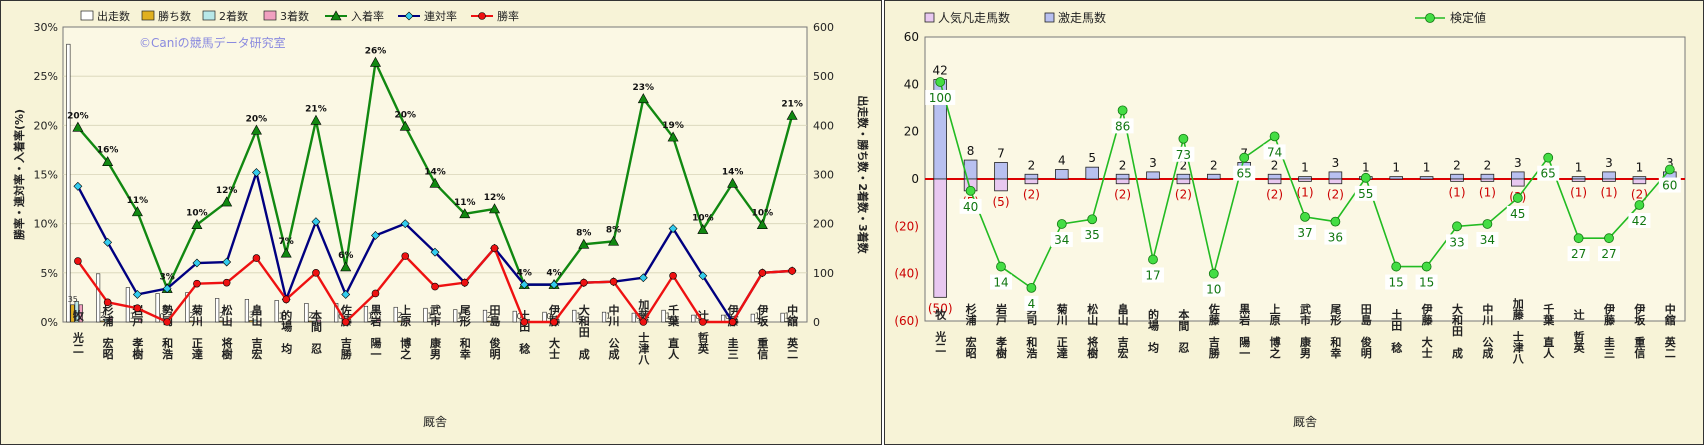  What do you see at coordinates (911, 84) in the screenshot?
I see `left-axis-tick-label: 40` at bounding box center [911, 84].